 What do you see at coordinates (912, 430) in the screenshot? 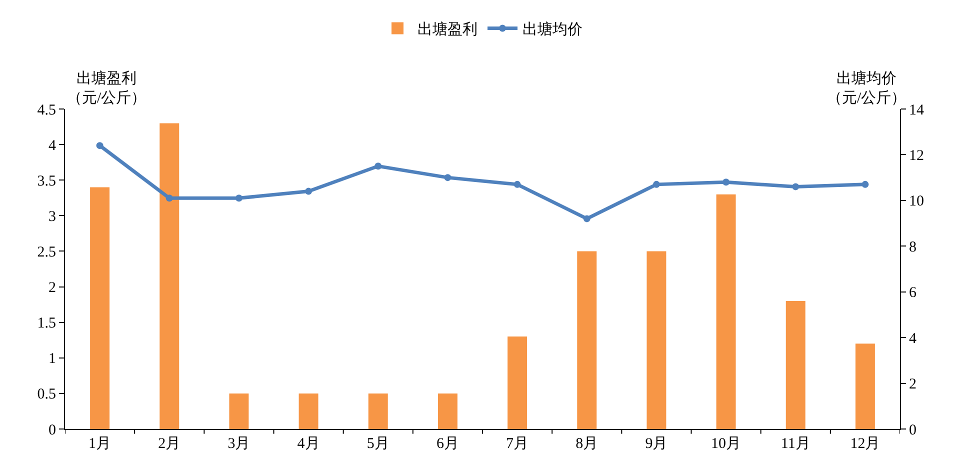
I see `y2-tick-label: 0` at bounding box center [912, 430].